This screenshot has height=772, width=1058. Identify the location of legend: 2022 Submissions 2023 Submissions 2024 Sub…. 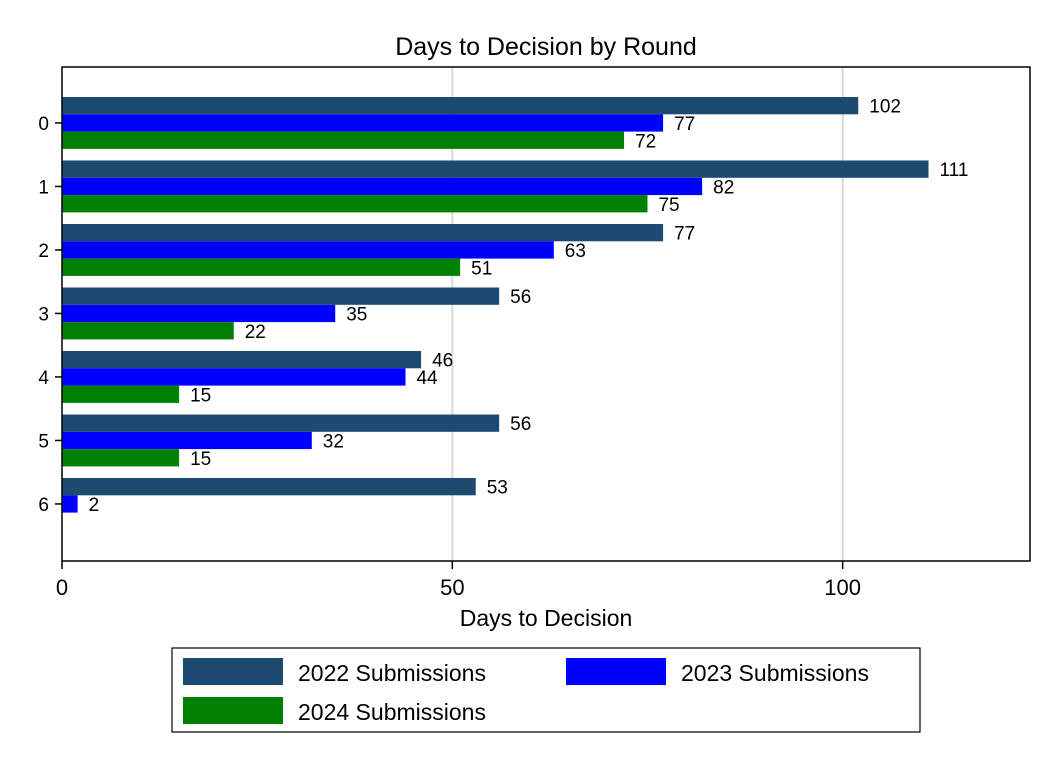
(546, 690).